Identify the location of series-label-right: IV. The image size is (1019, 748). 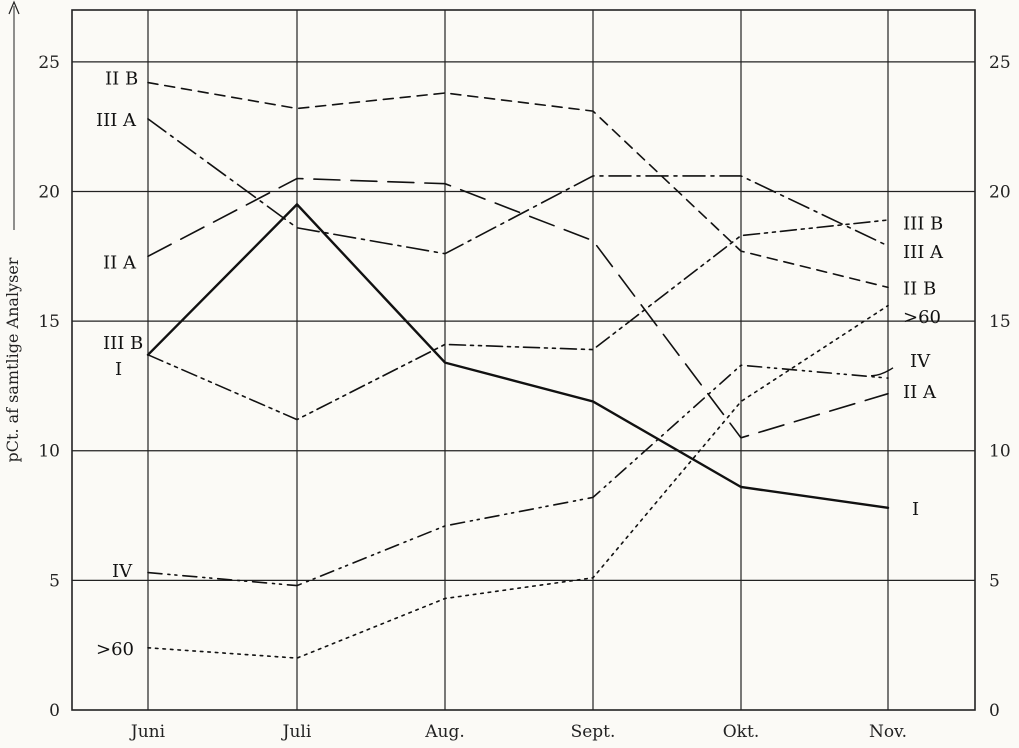
(920, 361).